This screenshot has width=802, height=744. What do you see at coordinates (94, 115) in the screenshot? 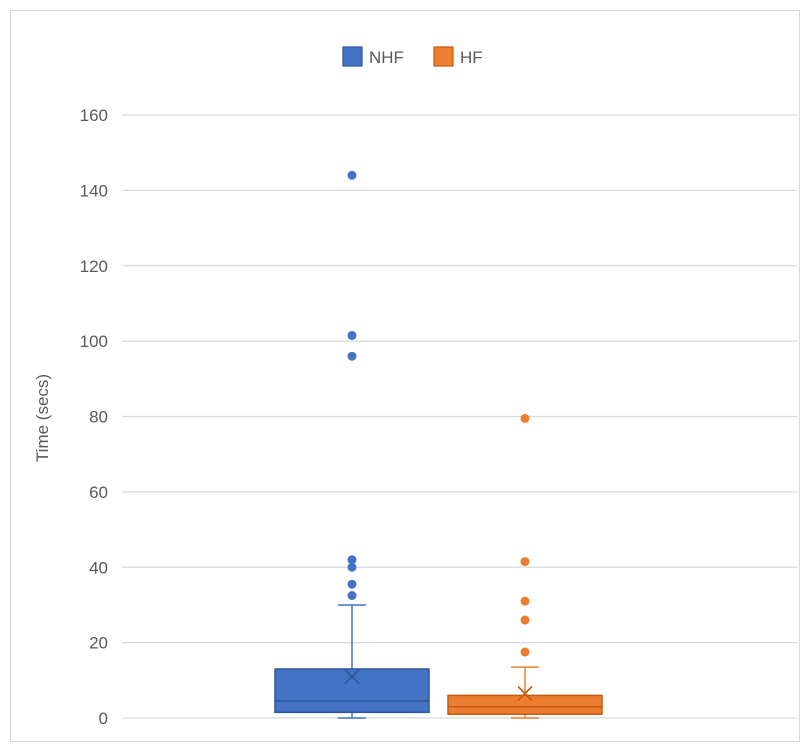
I see `y-tick-label: 160` at bounding box center [94, 115].